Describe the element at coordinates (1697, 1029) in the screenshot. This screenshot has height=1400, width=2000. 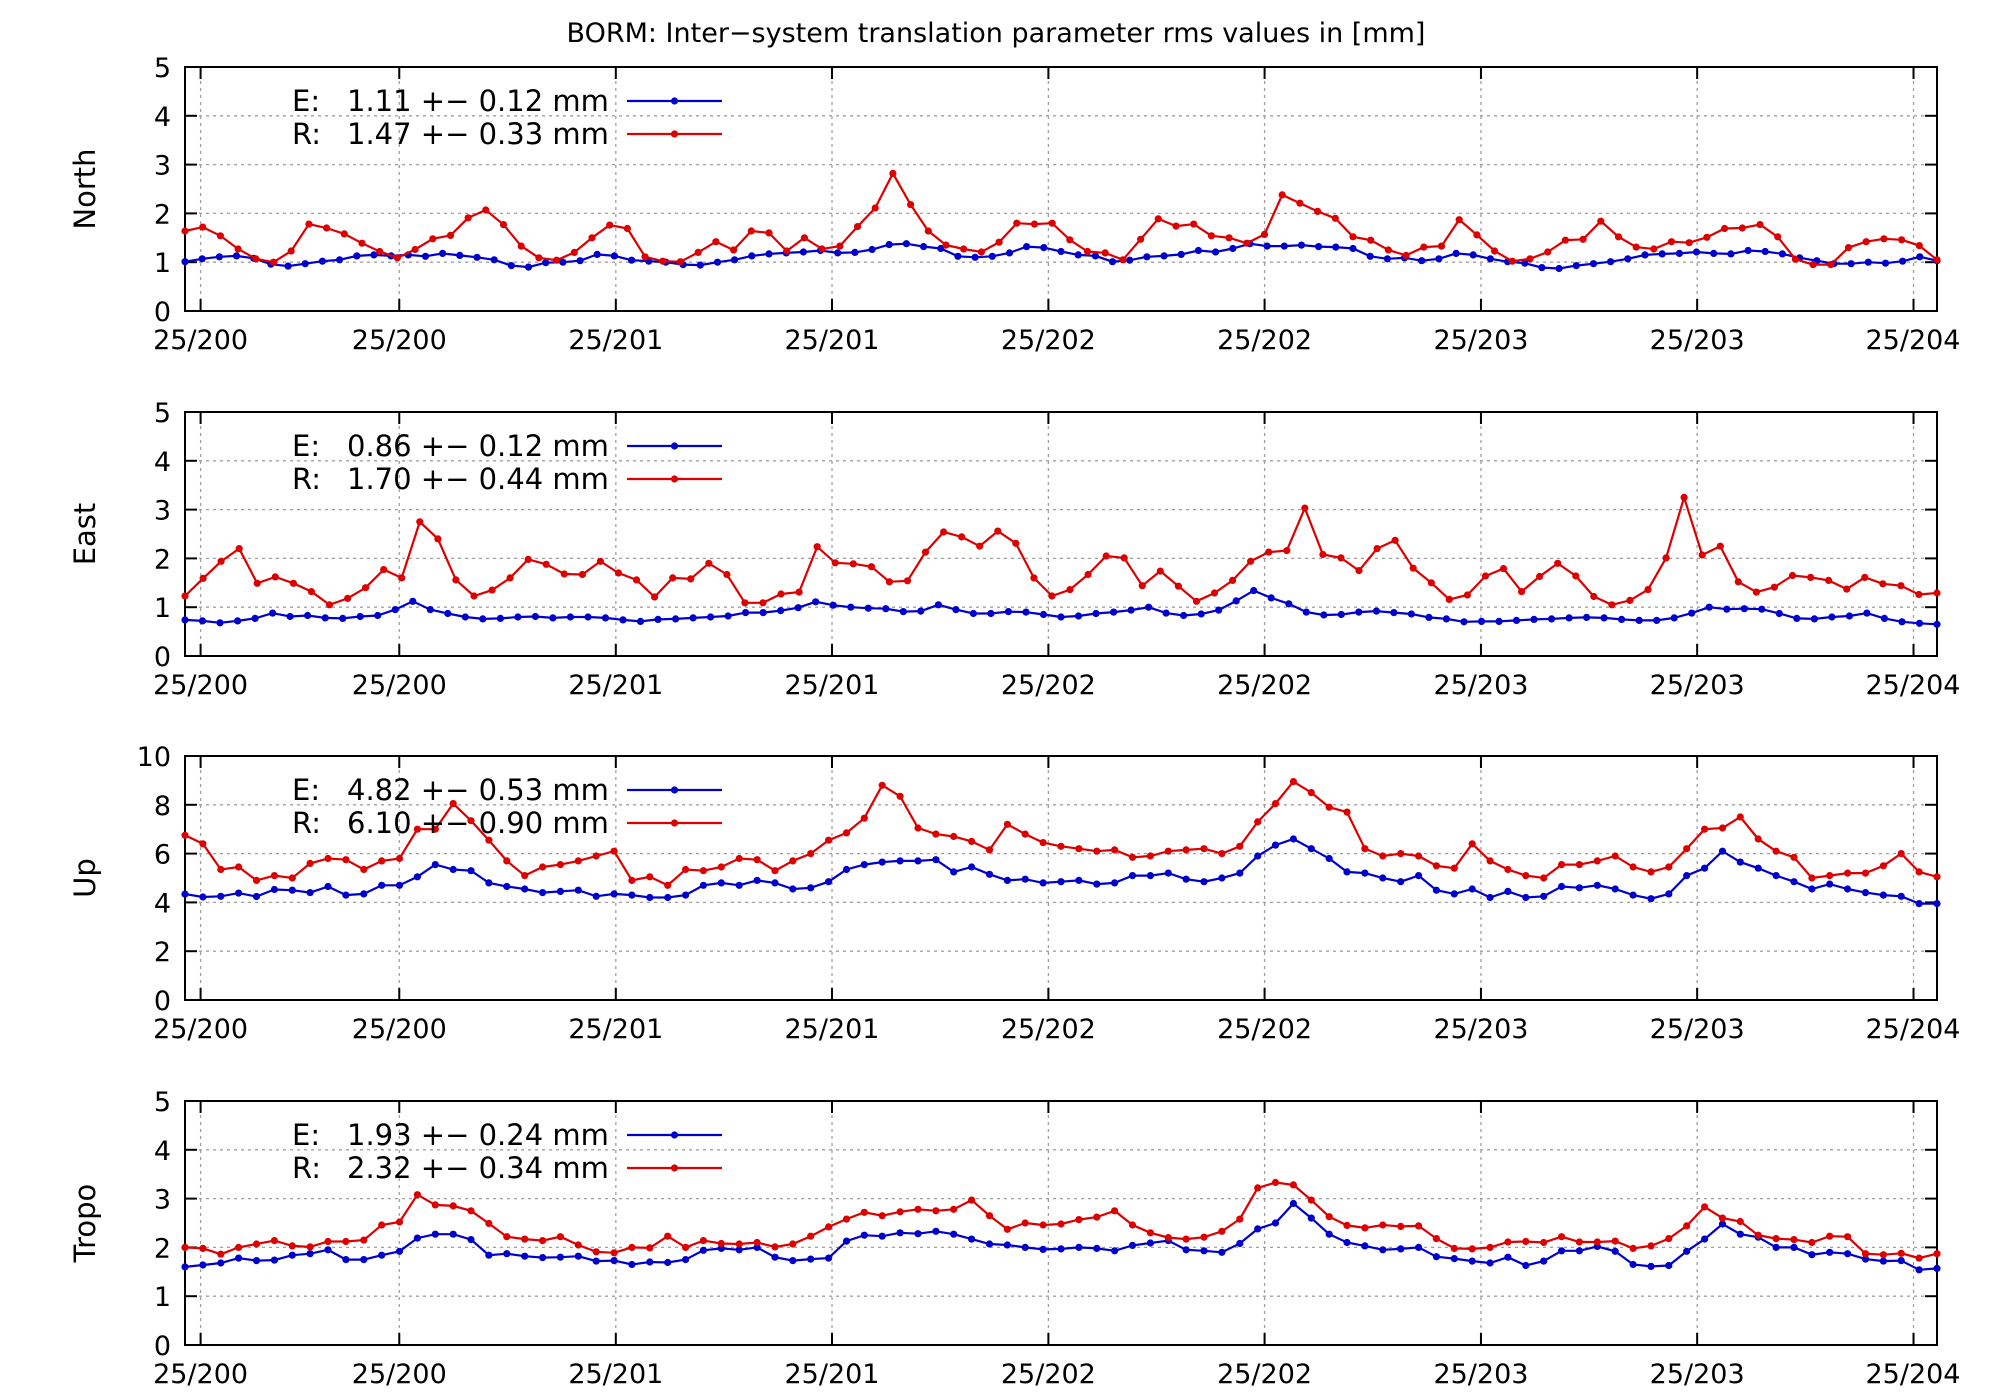
I see `x-tick-label: 25/203` at that location.